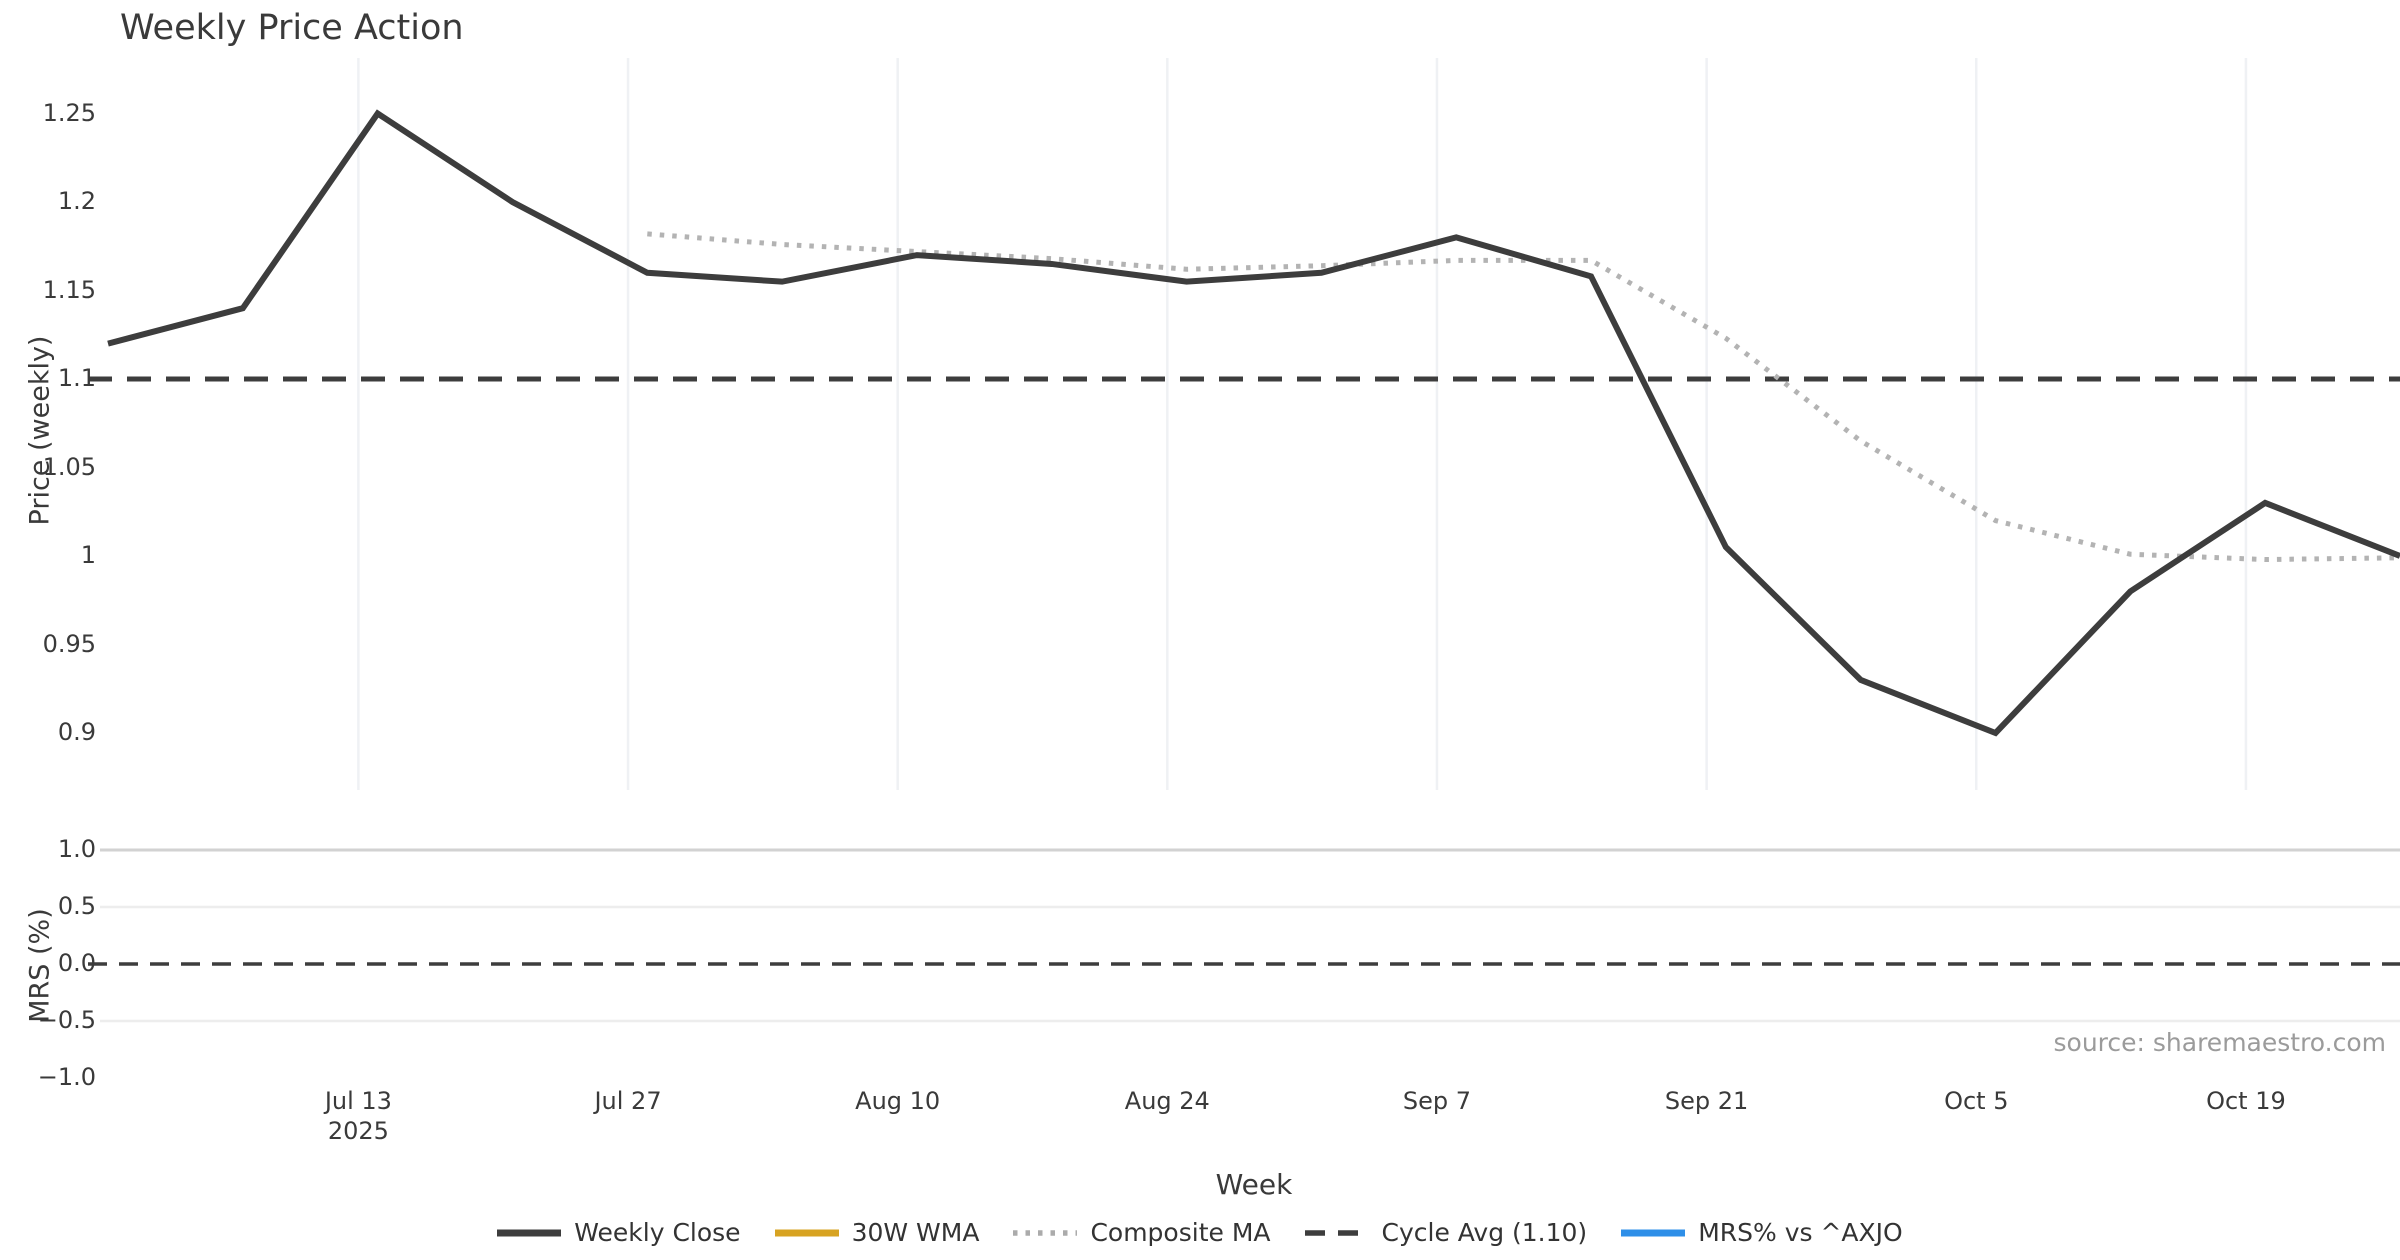  I want to click on legend-item-weekly-close: Weekly Close, so click(619, 1232).